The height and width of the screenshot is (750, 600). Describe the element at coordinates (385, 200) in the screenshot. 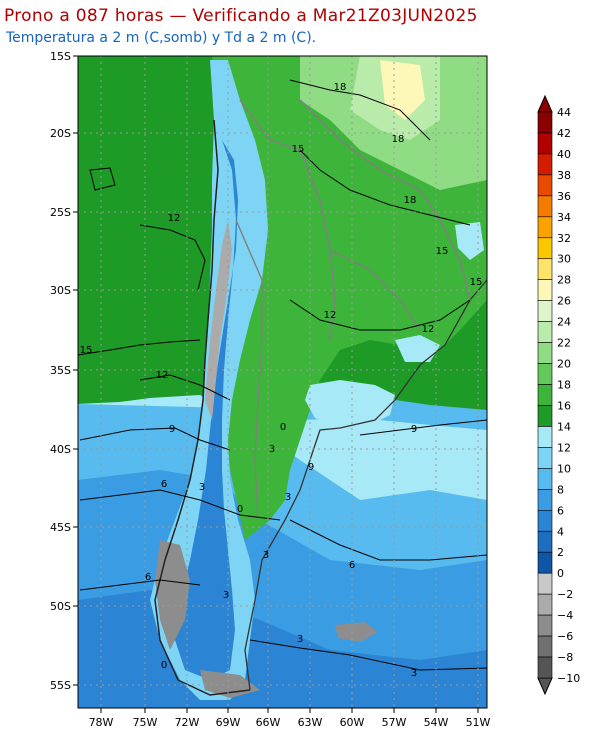

I see `border-brazil` at that location.